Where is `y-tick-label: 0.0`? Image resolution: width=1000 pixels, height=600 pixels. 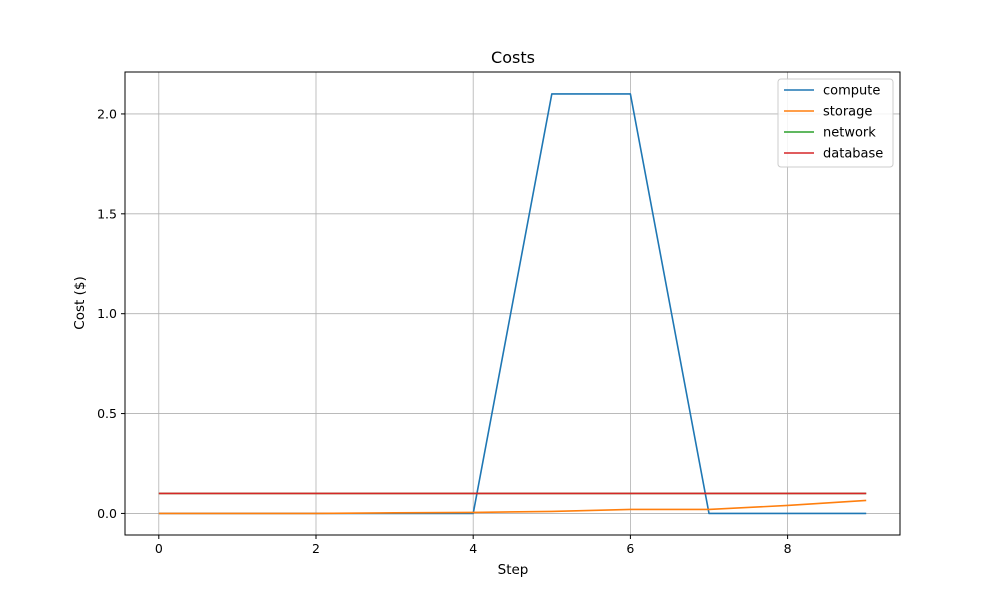
y-tick-label: 0.0 is located at coordinates (107, 513).